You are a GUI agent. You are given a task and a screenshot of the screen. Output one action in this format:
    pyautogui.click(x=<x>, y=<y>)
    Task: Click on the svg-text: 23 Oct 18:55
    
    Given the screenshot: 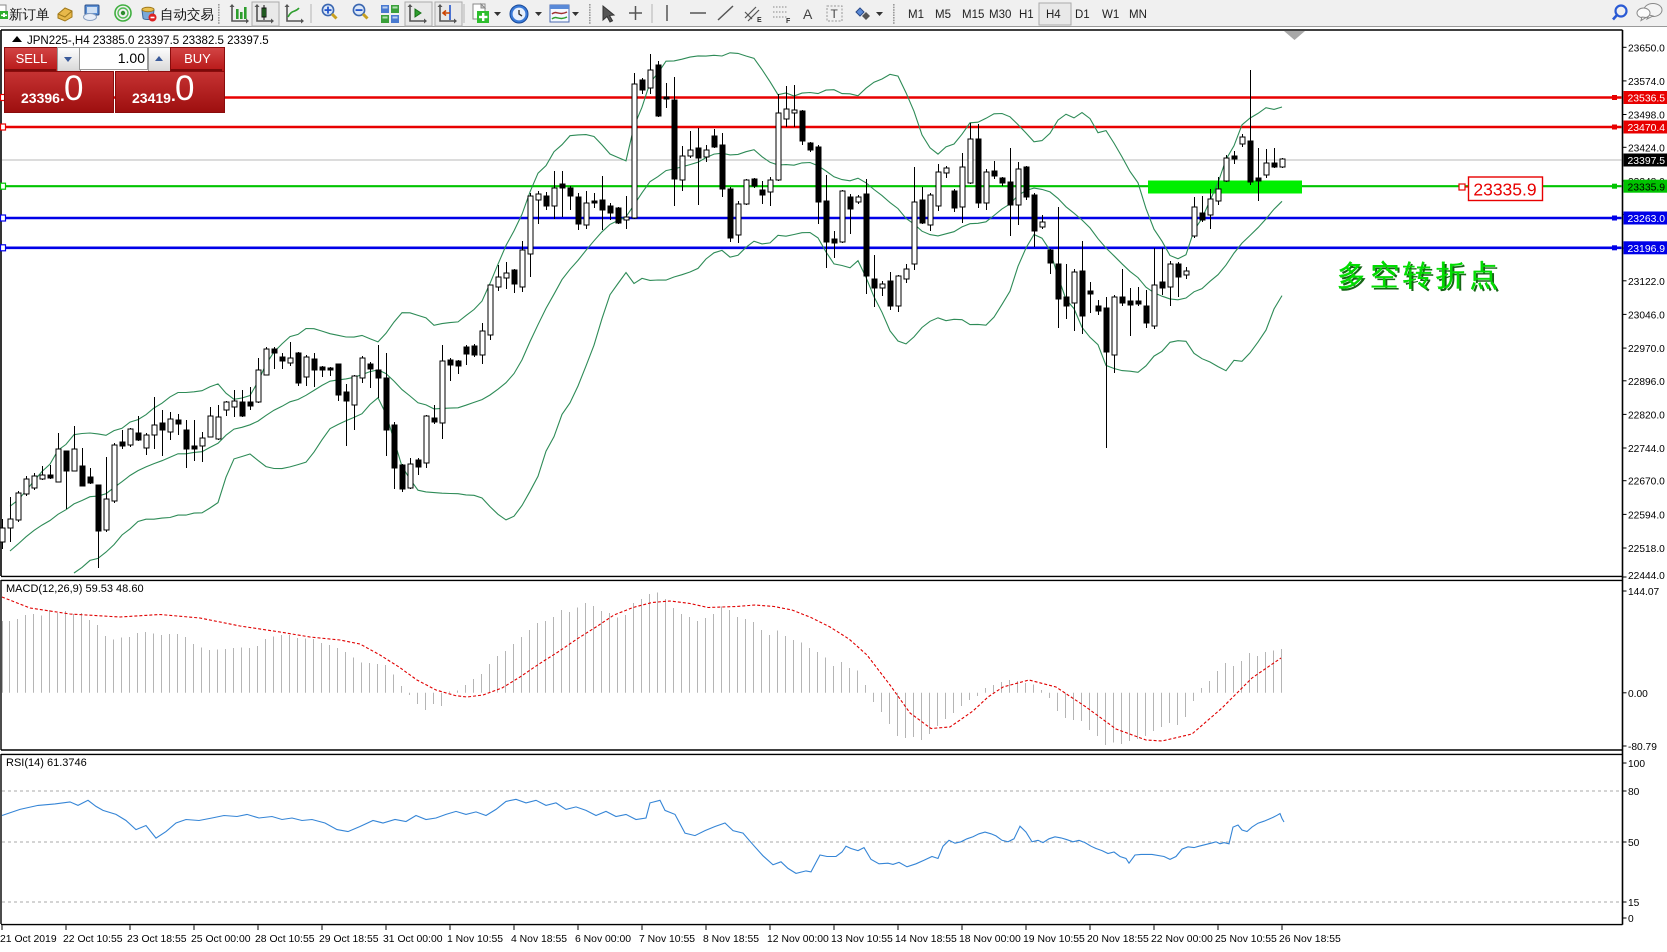 What is the action you would take?
    pyautogui.click(x=157, y=939)
    